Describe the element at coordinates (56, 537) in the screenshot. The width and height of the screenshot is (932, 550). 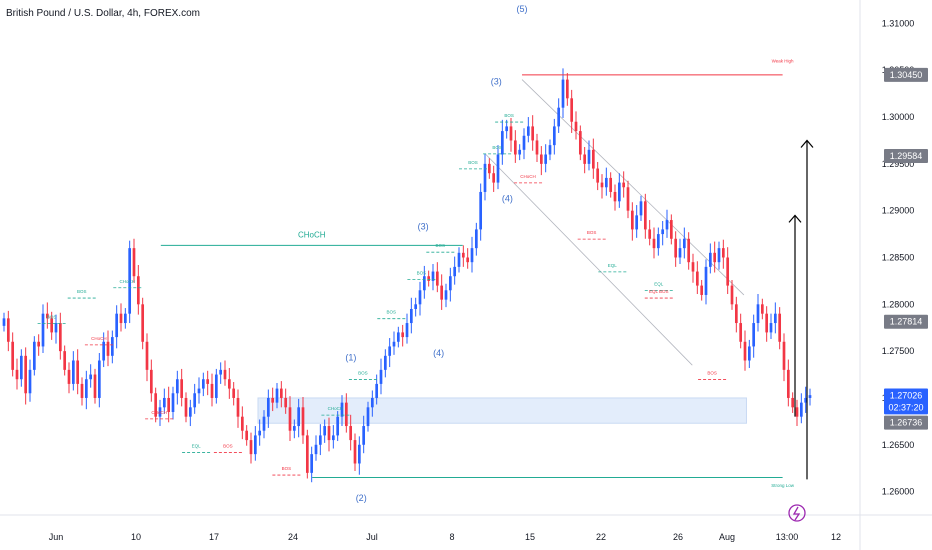
I see `x-tick-label: Jun` at that location.